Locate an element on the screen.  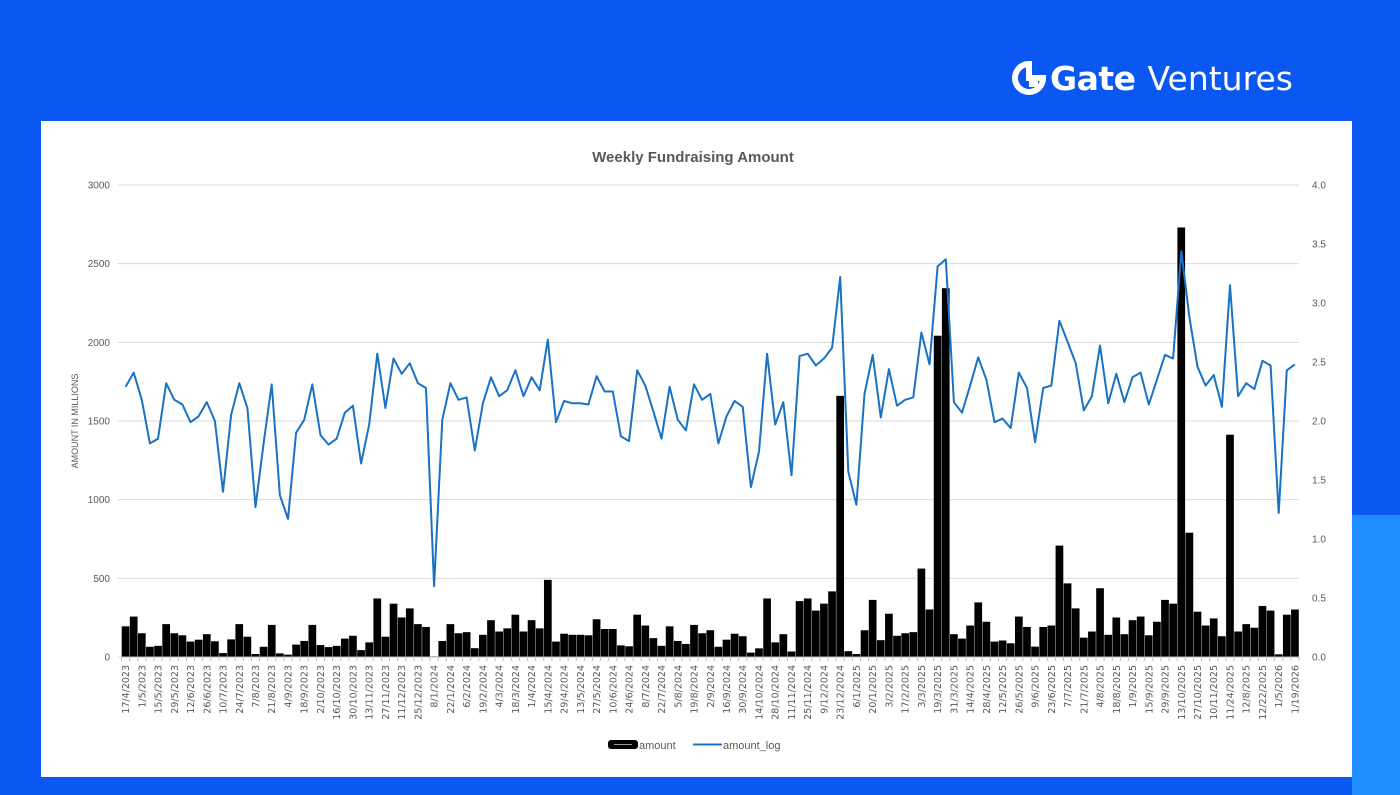
x-tick-label: 28/4/2025 is located at coordinates (987, 689).